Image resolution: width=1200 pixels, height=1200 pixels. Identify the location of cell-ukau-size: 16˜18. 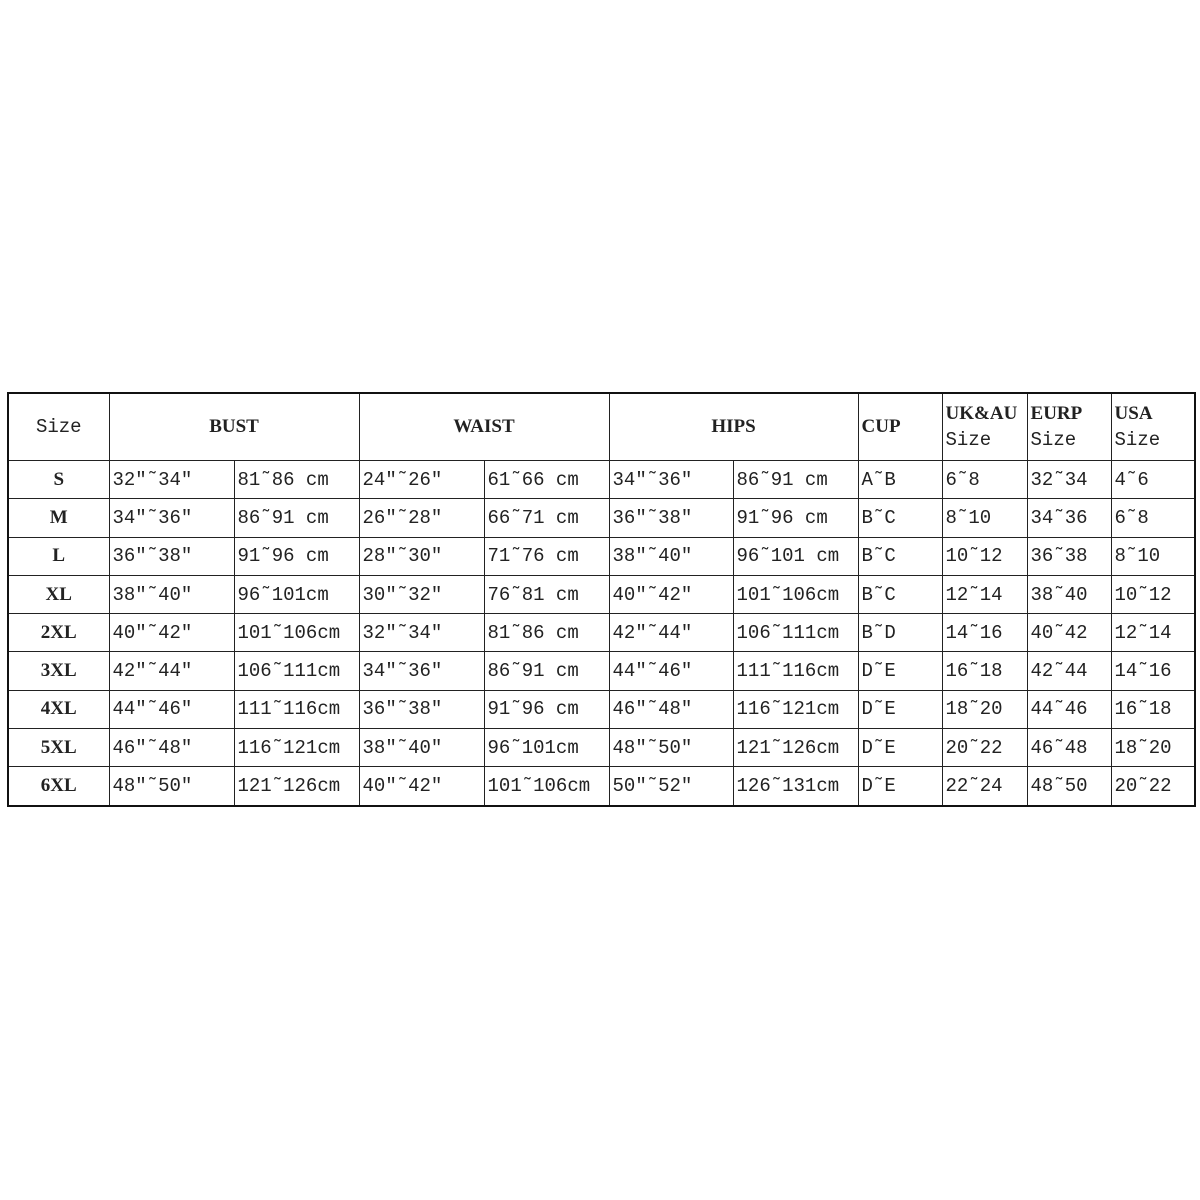
(984, 671).